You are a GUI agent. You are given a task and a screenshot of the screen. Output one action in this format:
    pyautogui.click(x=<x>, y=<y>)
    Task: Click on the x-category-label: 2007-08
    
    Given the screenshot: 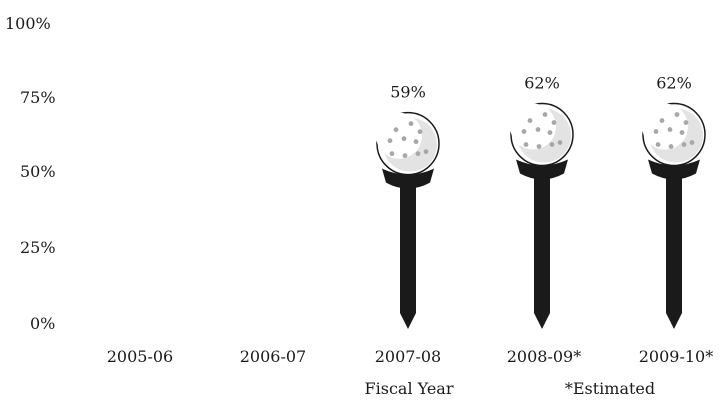 What is the action you would take?
    pyautogui.click(x=408, y=356)
    